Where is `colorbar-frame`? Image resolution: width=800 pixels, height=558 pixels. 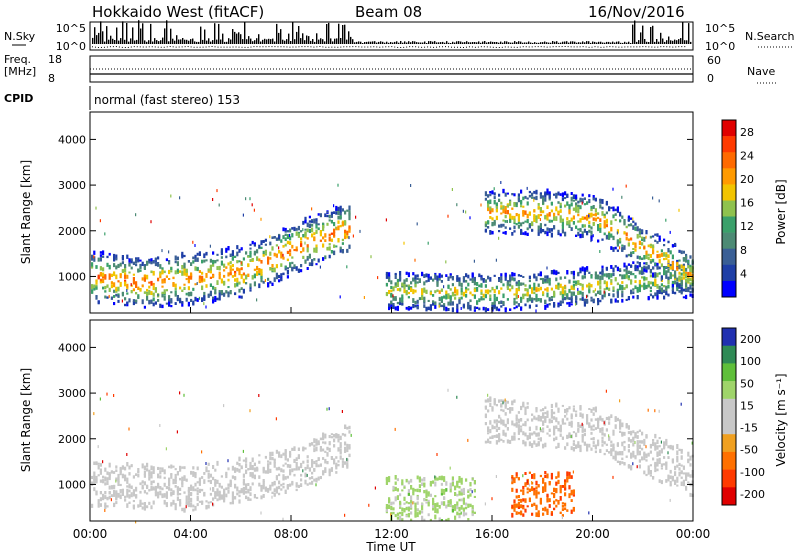
colorbar-frame is located at coordinates (729, 416).